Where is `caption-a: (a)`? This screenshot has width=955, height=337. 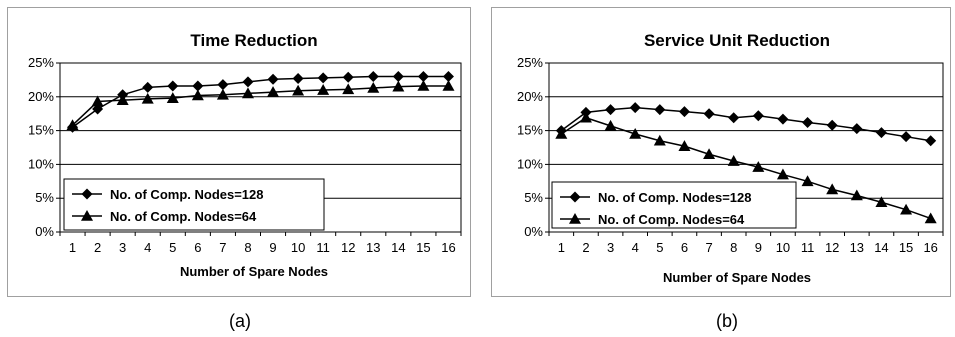
caption-a: (a) is located at coordinates (240, 321).